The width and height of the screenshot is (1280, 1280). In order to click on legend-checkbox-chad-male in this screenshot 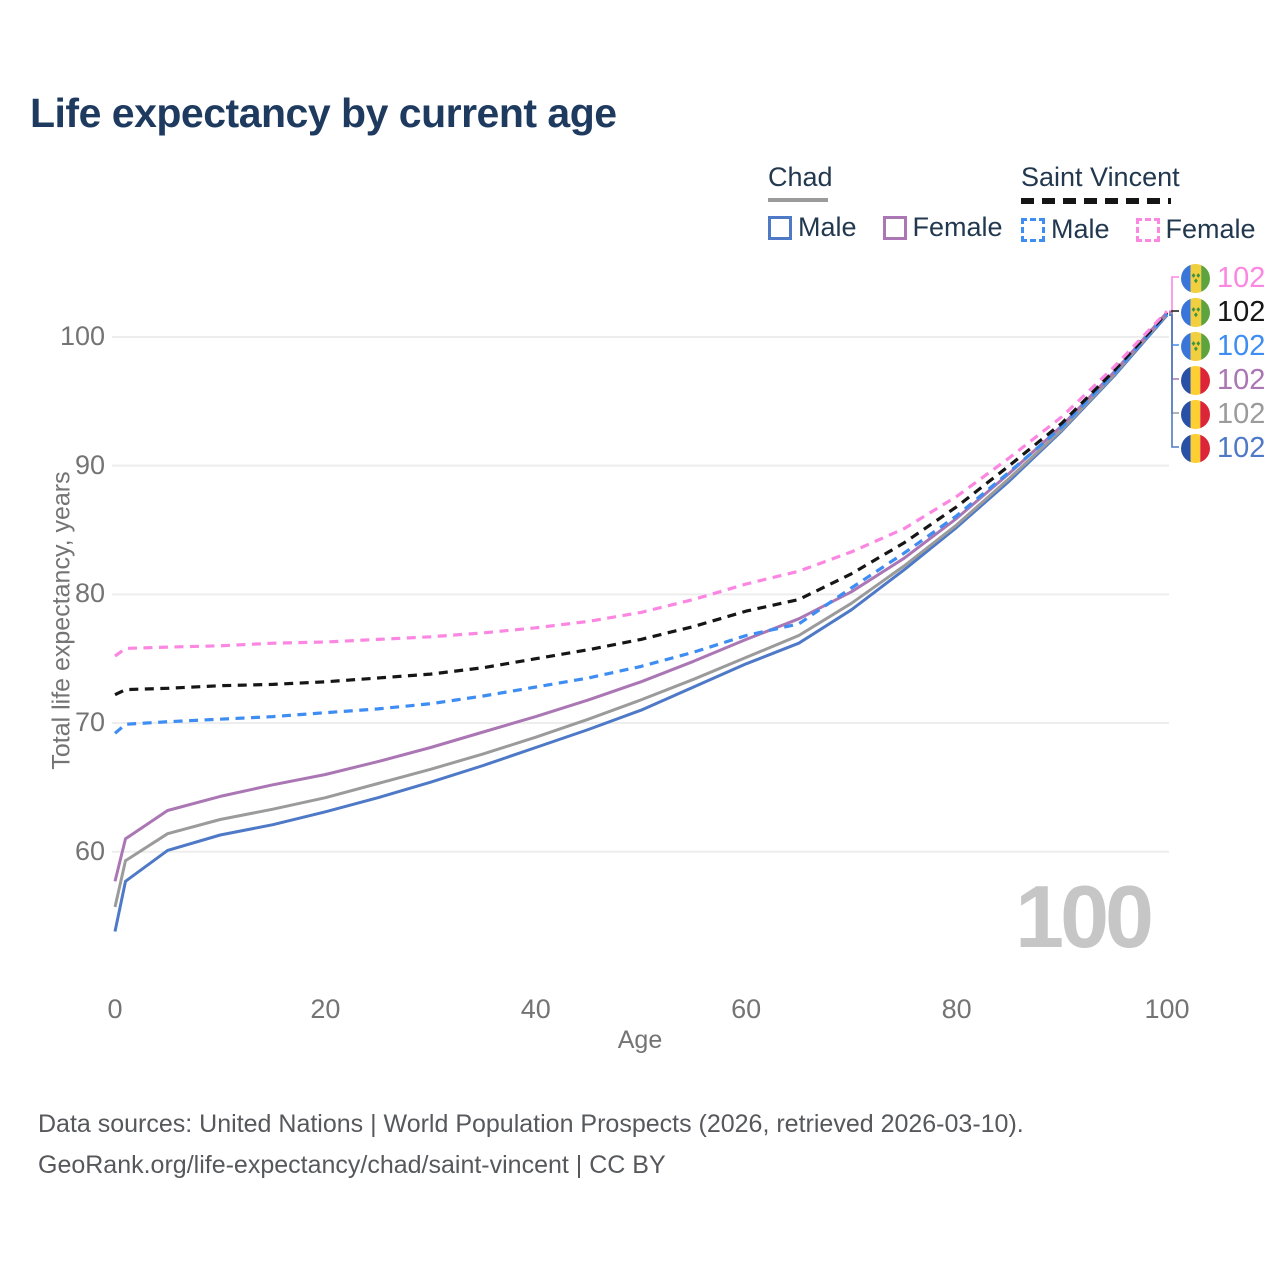, I will do `click(780, 227)`.